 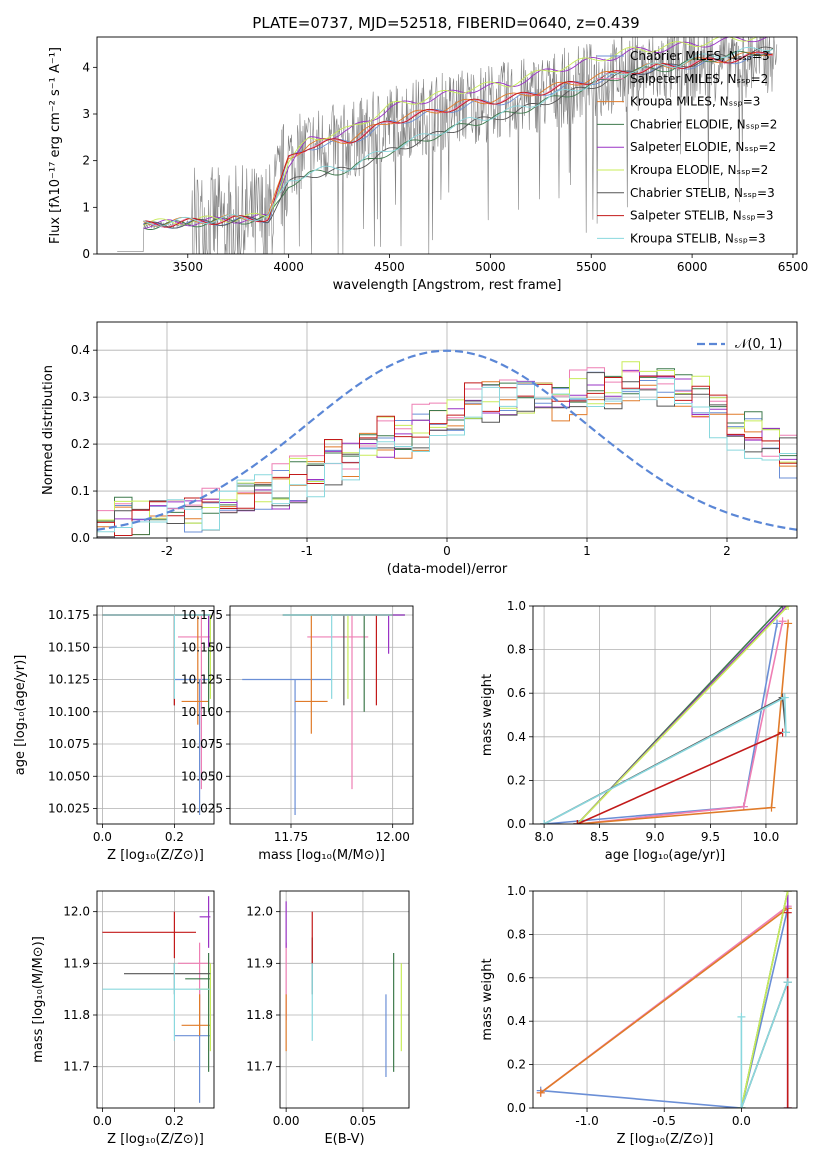 I want to click on x-tick-label: 9.0, so click(x=654, y=837).